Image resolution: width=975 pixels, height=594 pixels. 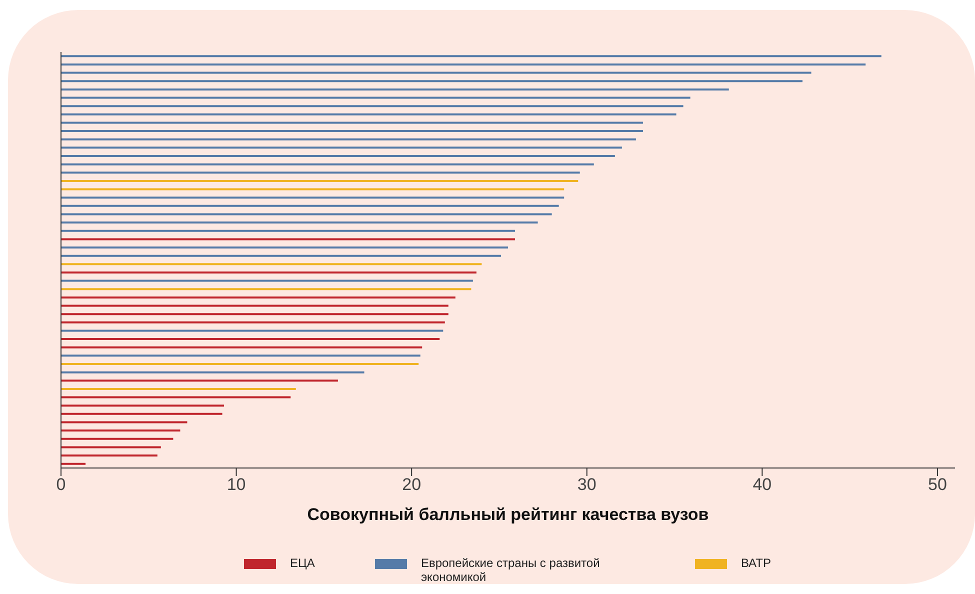 I want to click on x-tick-label: 50, so click(x=937, y=484).